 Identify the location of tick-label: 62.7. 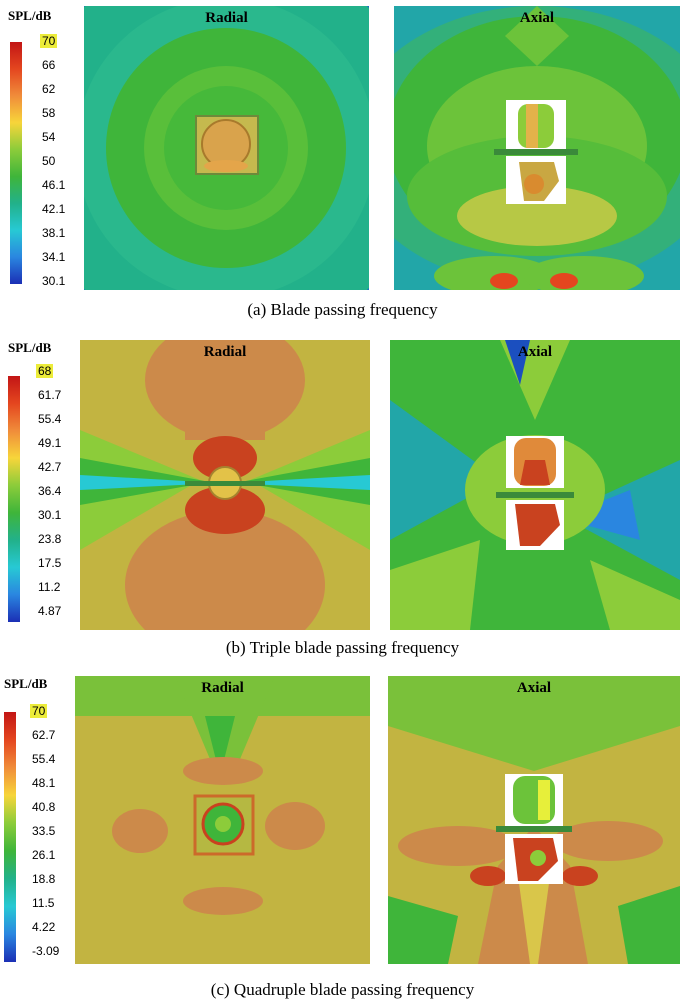
(44, 735).